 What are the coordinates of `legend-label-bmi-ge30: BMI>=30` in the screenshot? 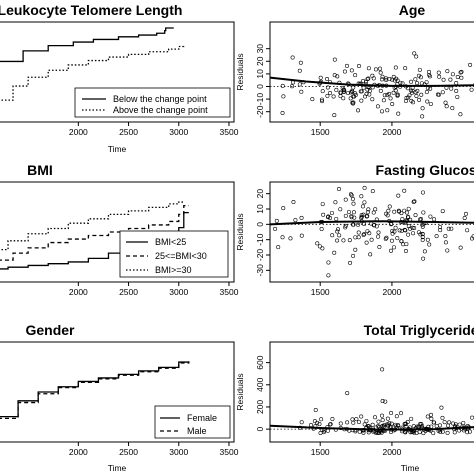 It's located at (173, 270).